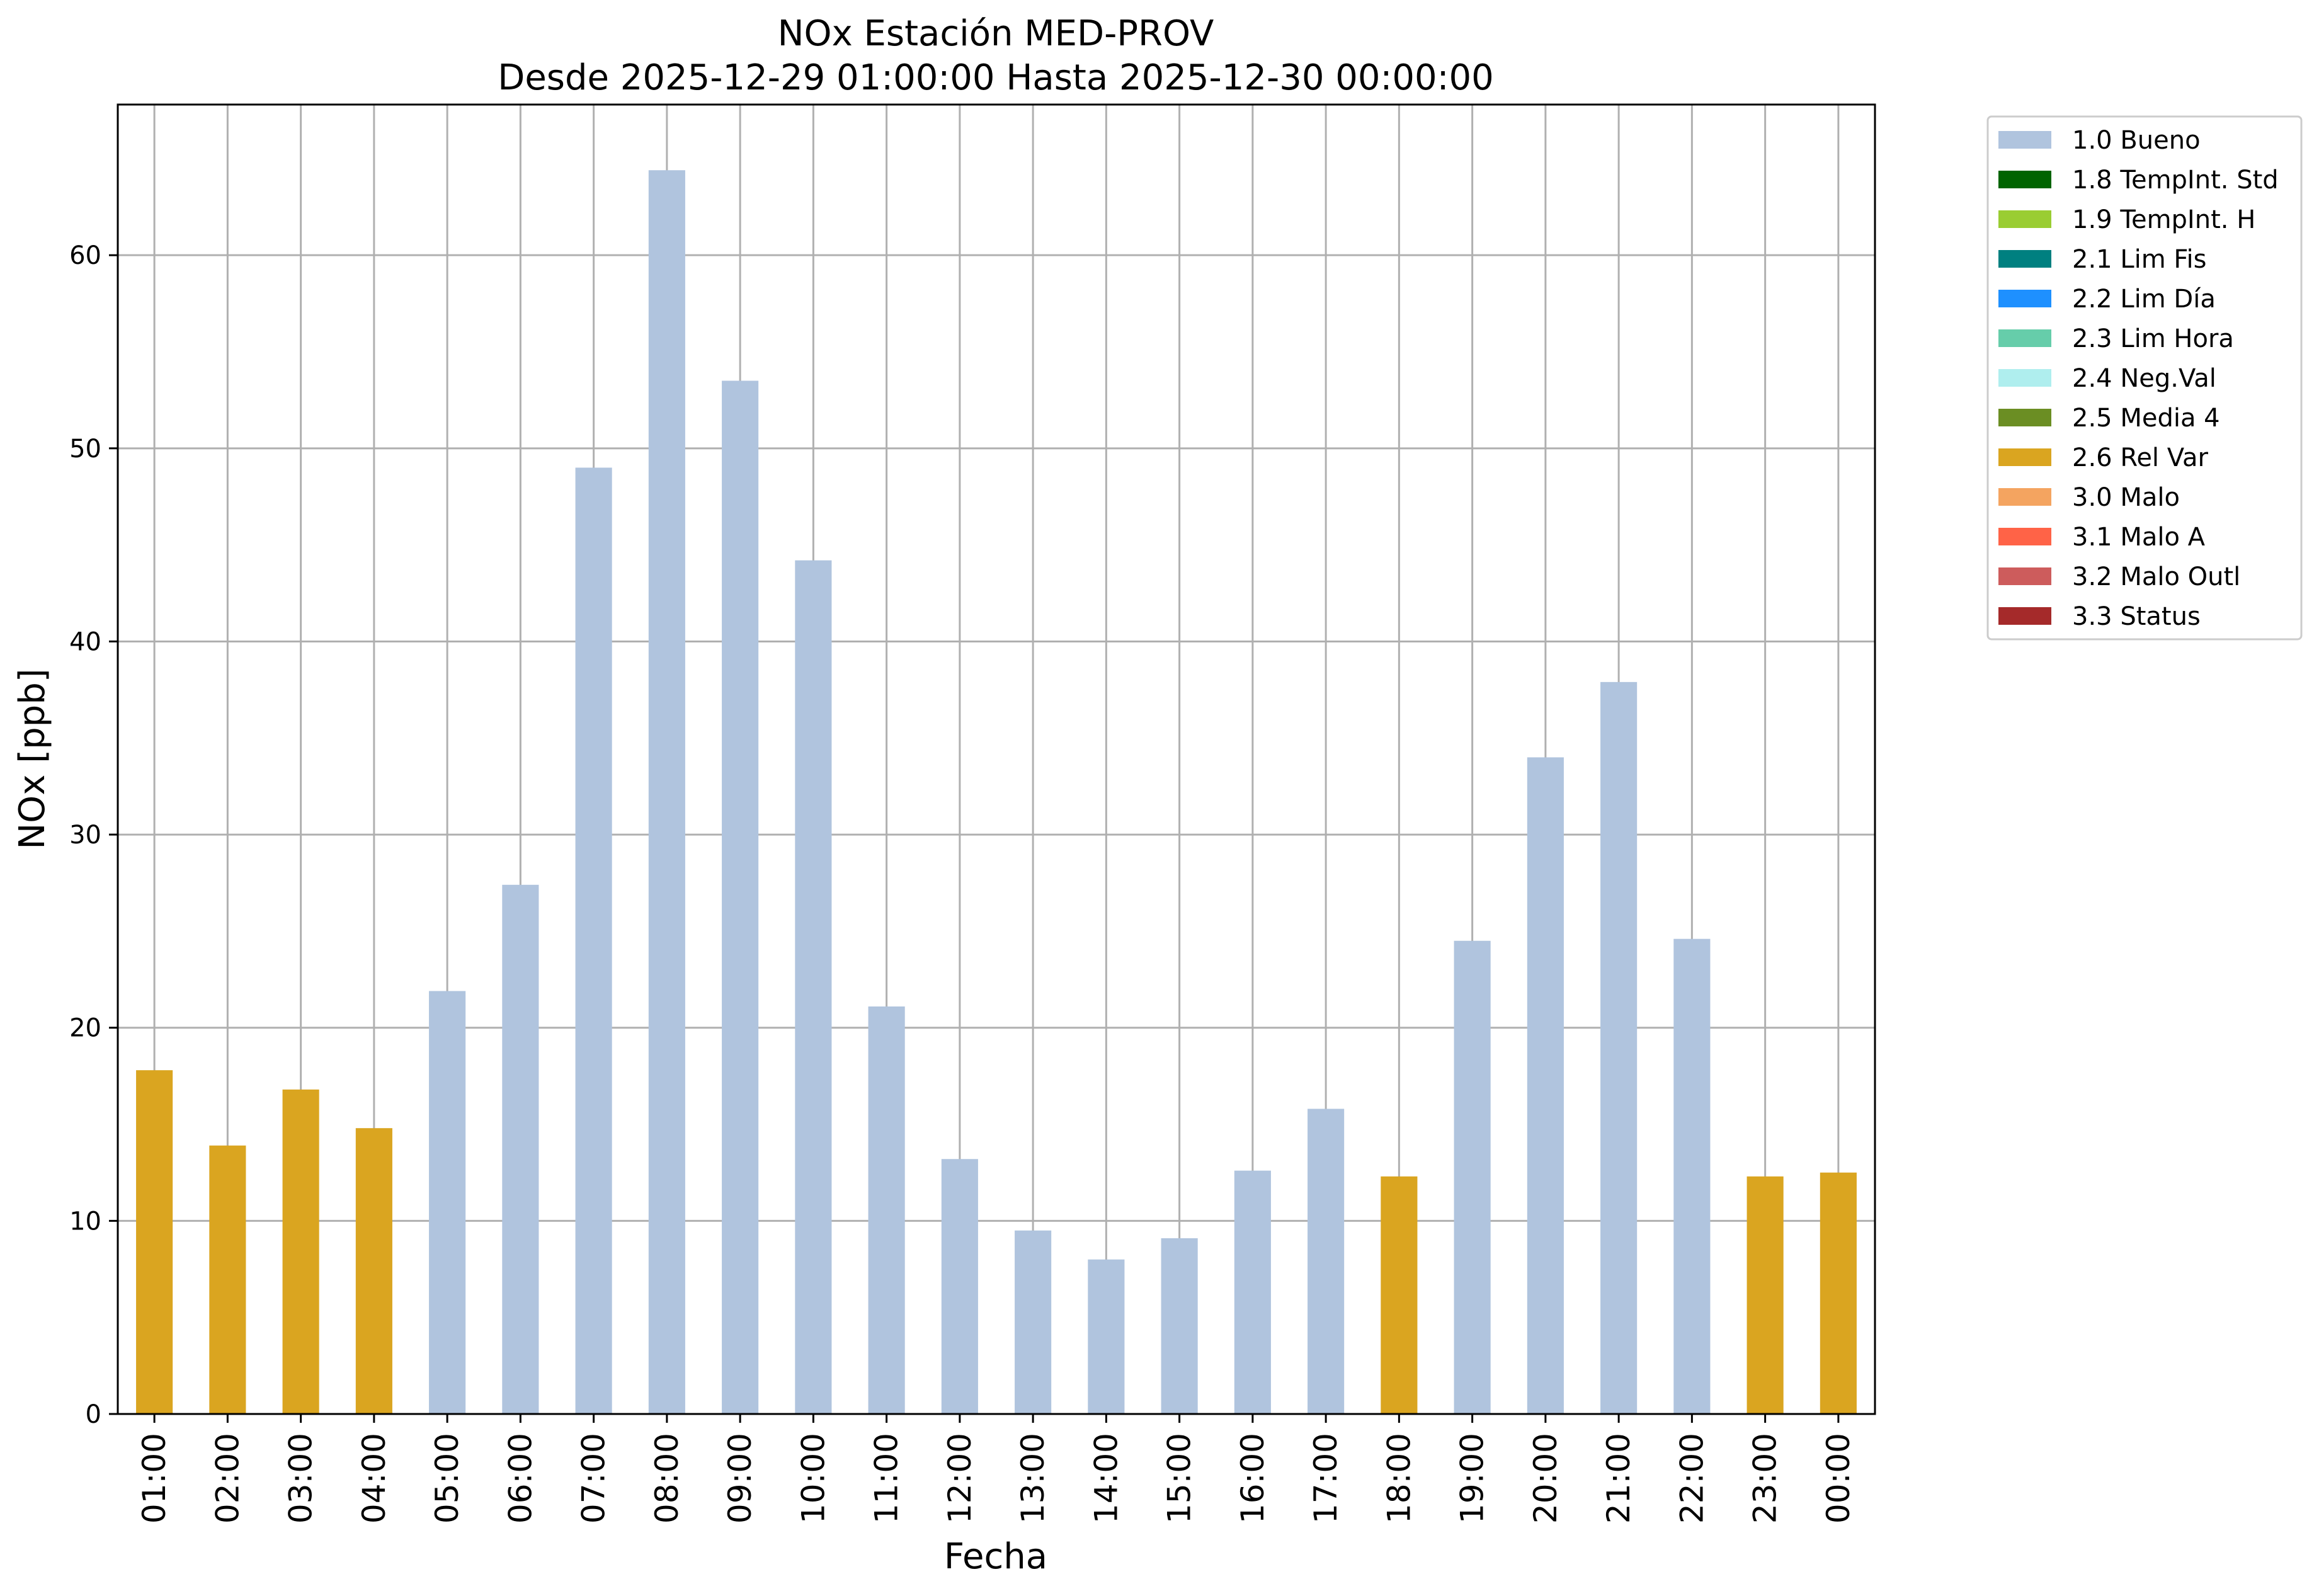  Describe the element at coordinates (2175, 180) in the screenshot. I see `legend-label: 1.8 TempInt. Std` at that location.